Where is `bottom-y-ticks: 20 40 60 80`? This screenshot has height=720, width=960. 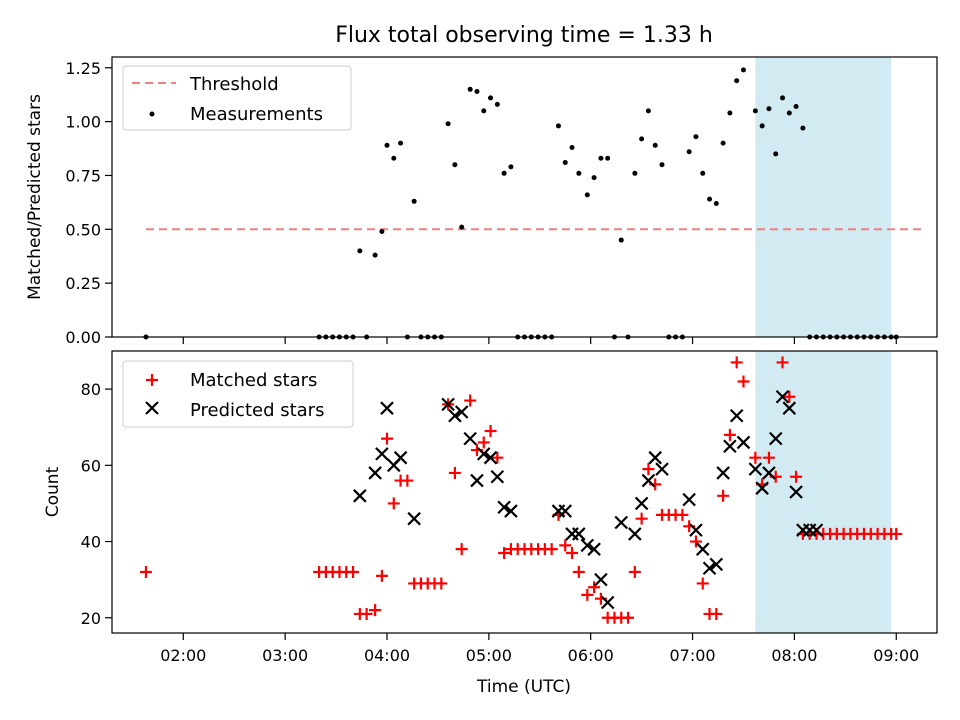
bottom-y-ticks: 20 40 60 80 is located at coordinates (96, 504).